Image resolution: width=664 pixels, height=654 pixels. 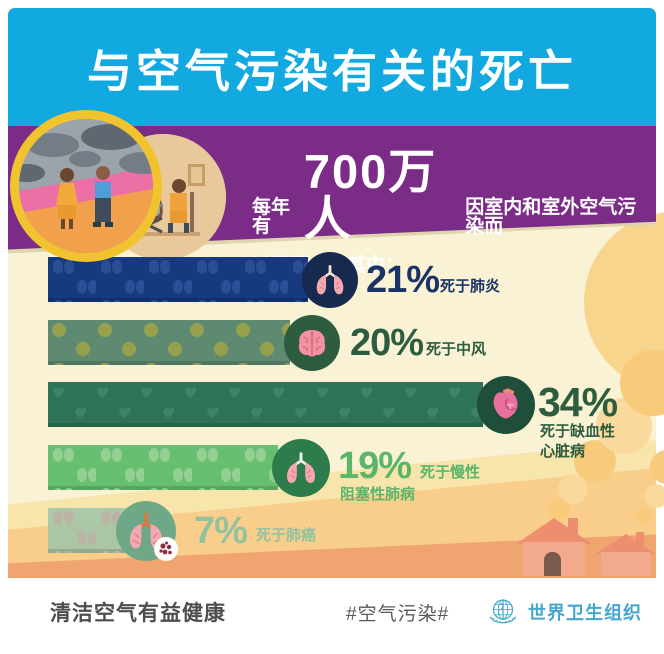 I want to click on bar-pneumonia, so click(x=178, y=279).